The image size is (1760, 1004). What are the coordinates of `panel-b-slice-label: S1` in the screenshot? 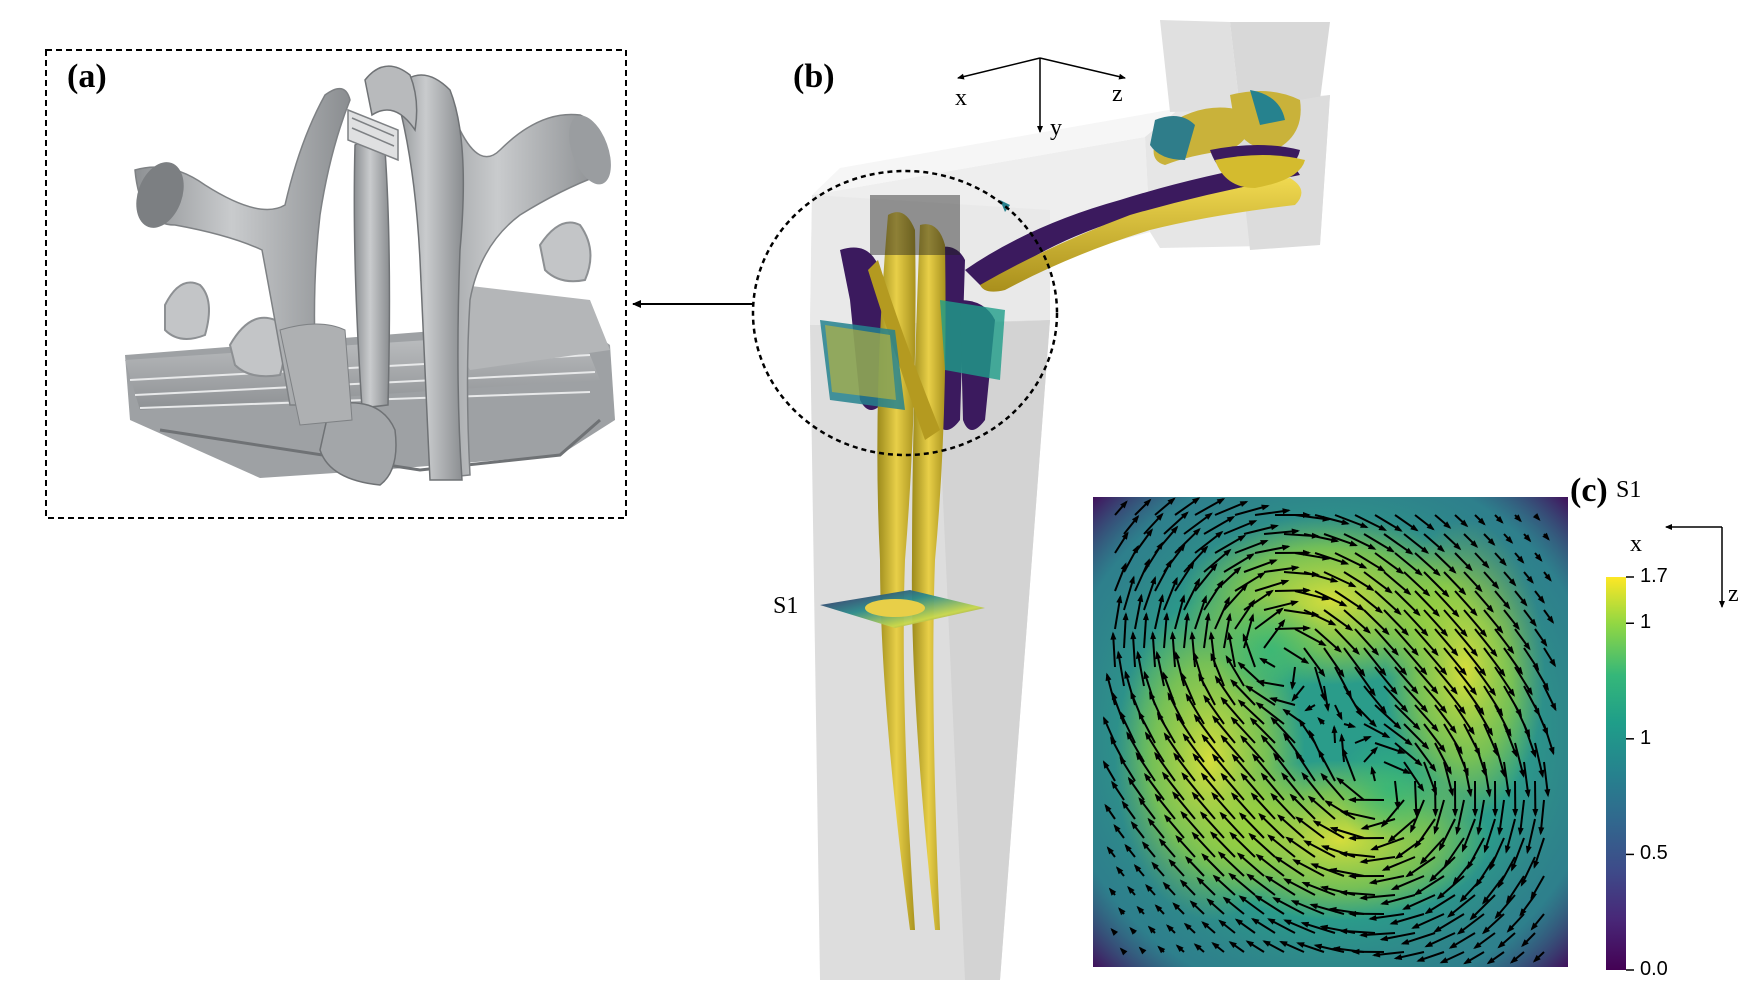 It's located at (785, 606).